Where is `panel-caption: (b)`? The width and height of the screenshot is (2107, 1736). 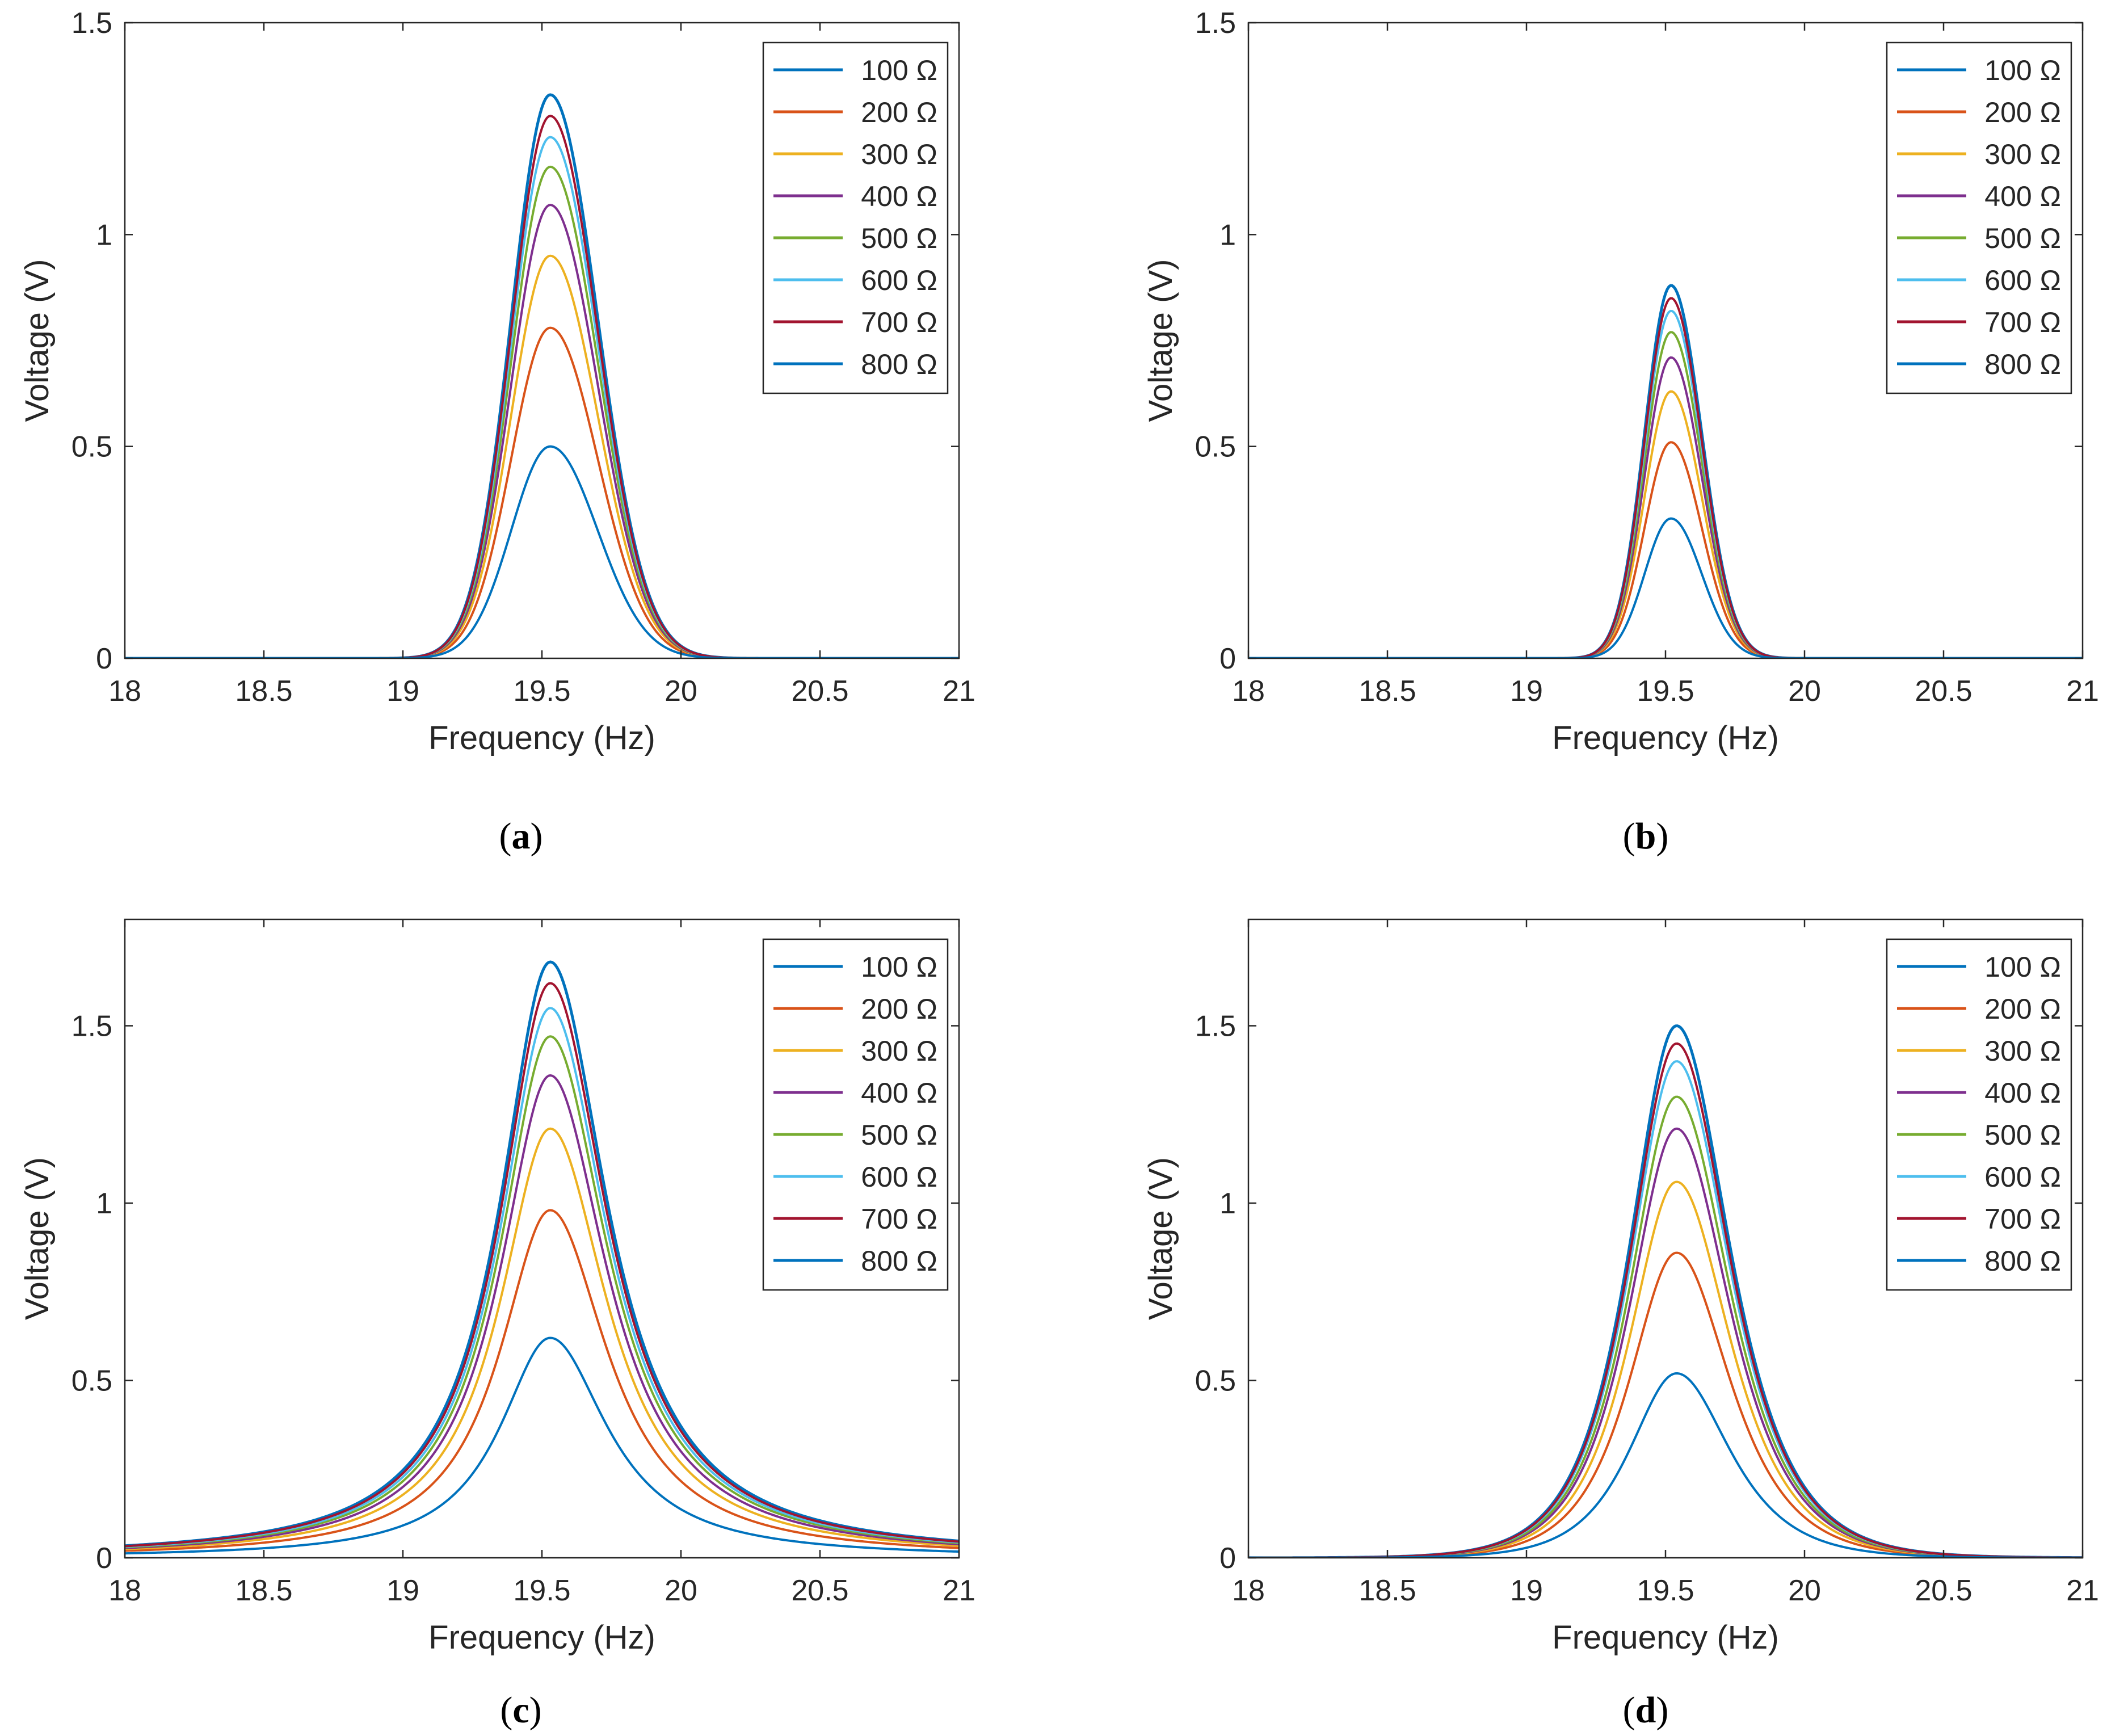 panel-caption: (b) is located at coordinates (1646, 836).